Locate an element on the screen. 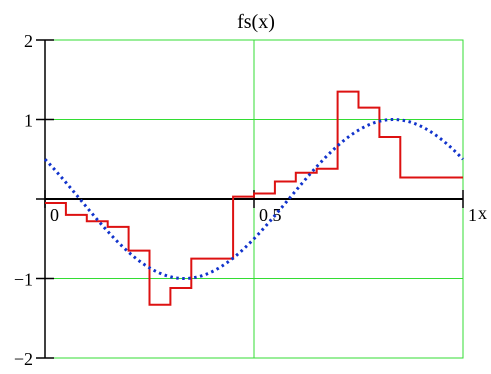  y-tick-label: 2 is located at coordinates (28, 41).